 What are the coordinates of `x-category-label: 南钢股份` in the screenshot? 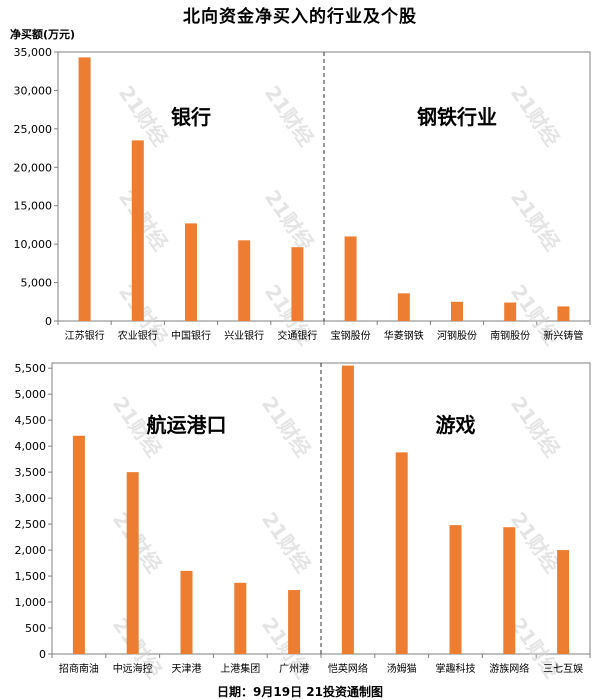 It's located at (510, 335).